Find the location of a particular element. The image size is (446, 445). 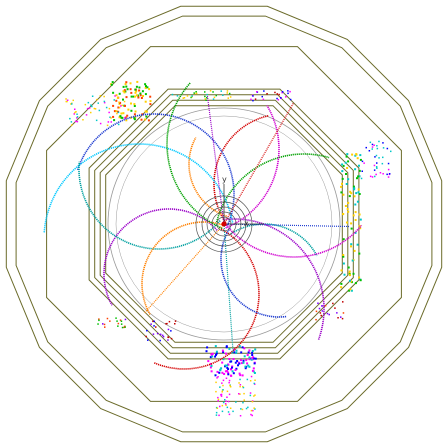

track is located at coordinates (272, 188).